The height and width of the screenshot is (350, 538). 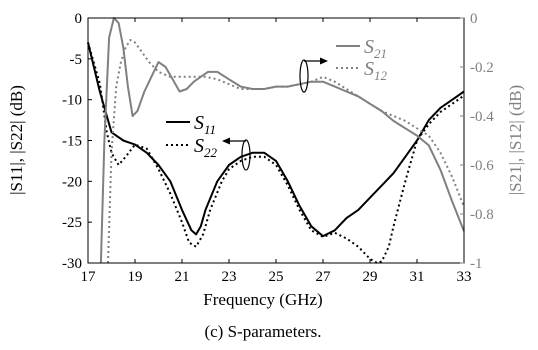 What do you see at coordinates (276, 277) in the screenshot?
I see `x-tick-label: 25` at bounding box center [276, 277].